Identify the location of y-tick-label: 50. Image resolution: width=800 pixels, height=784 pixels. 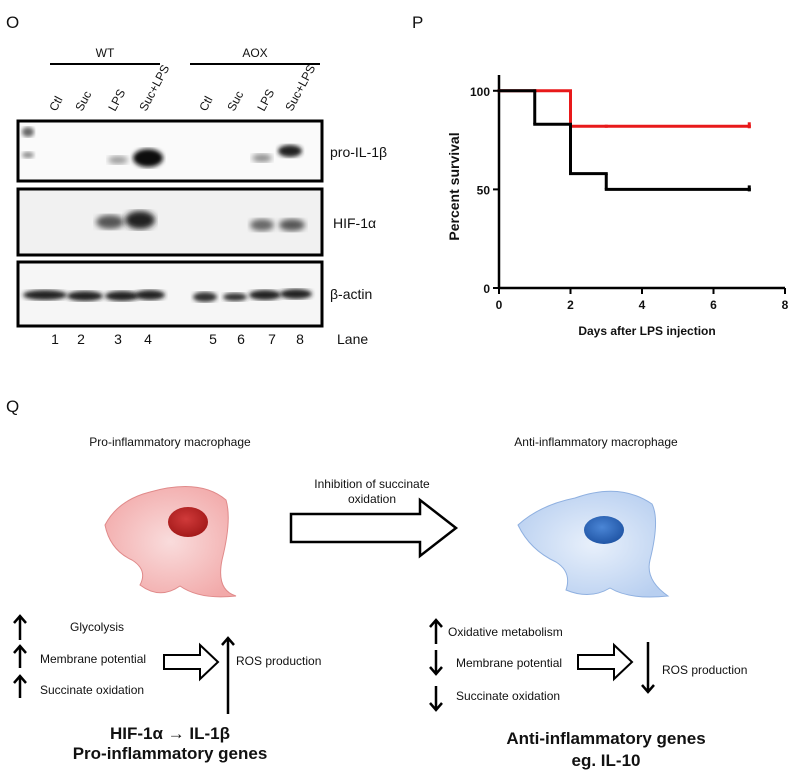
(484, 190).